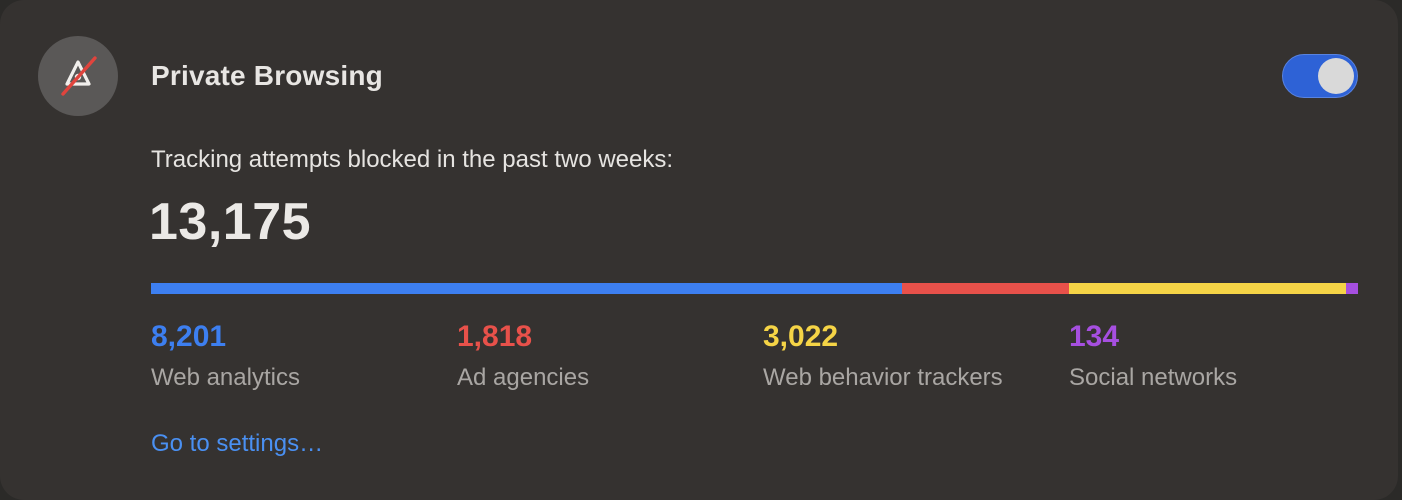  Describe the element at coordinates (230, 222) in the screenshot. I see `blocked-total: 13,175` at that location.